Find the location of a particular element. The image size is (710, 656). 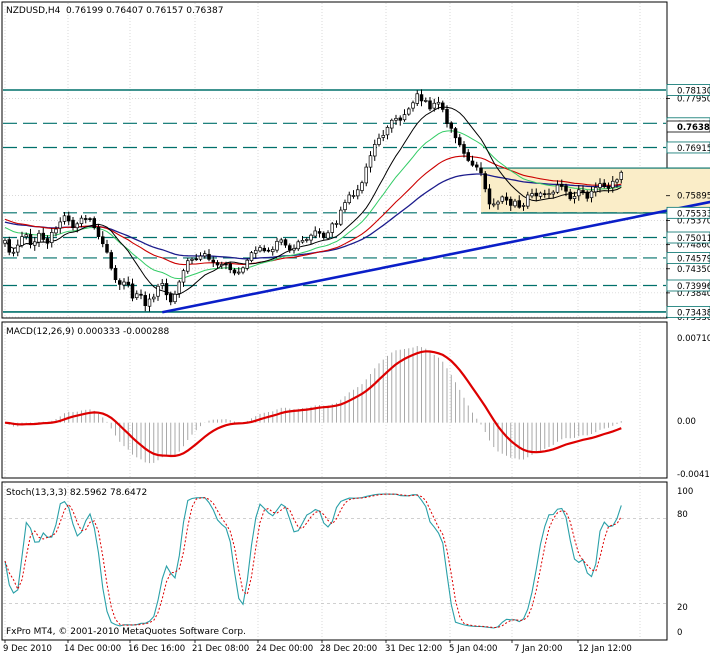

price-tick-label: 0.73840 is located at coordinates (693, 294).